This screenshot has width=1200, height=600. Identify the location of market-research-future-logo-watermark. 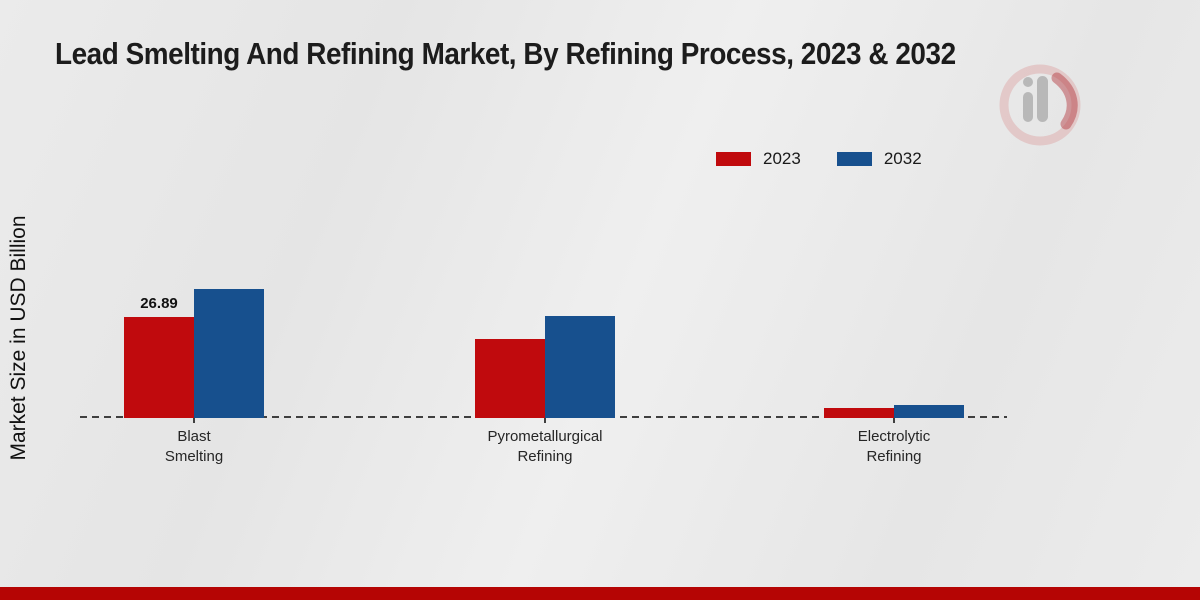
(1040, 105).